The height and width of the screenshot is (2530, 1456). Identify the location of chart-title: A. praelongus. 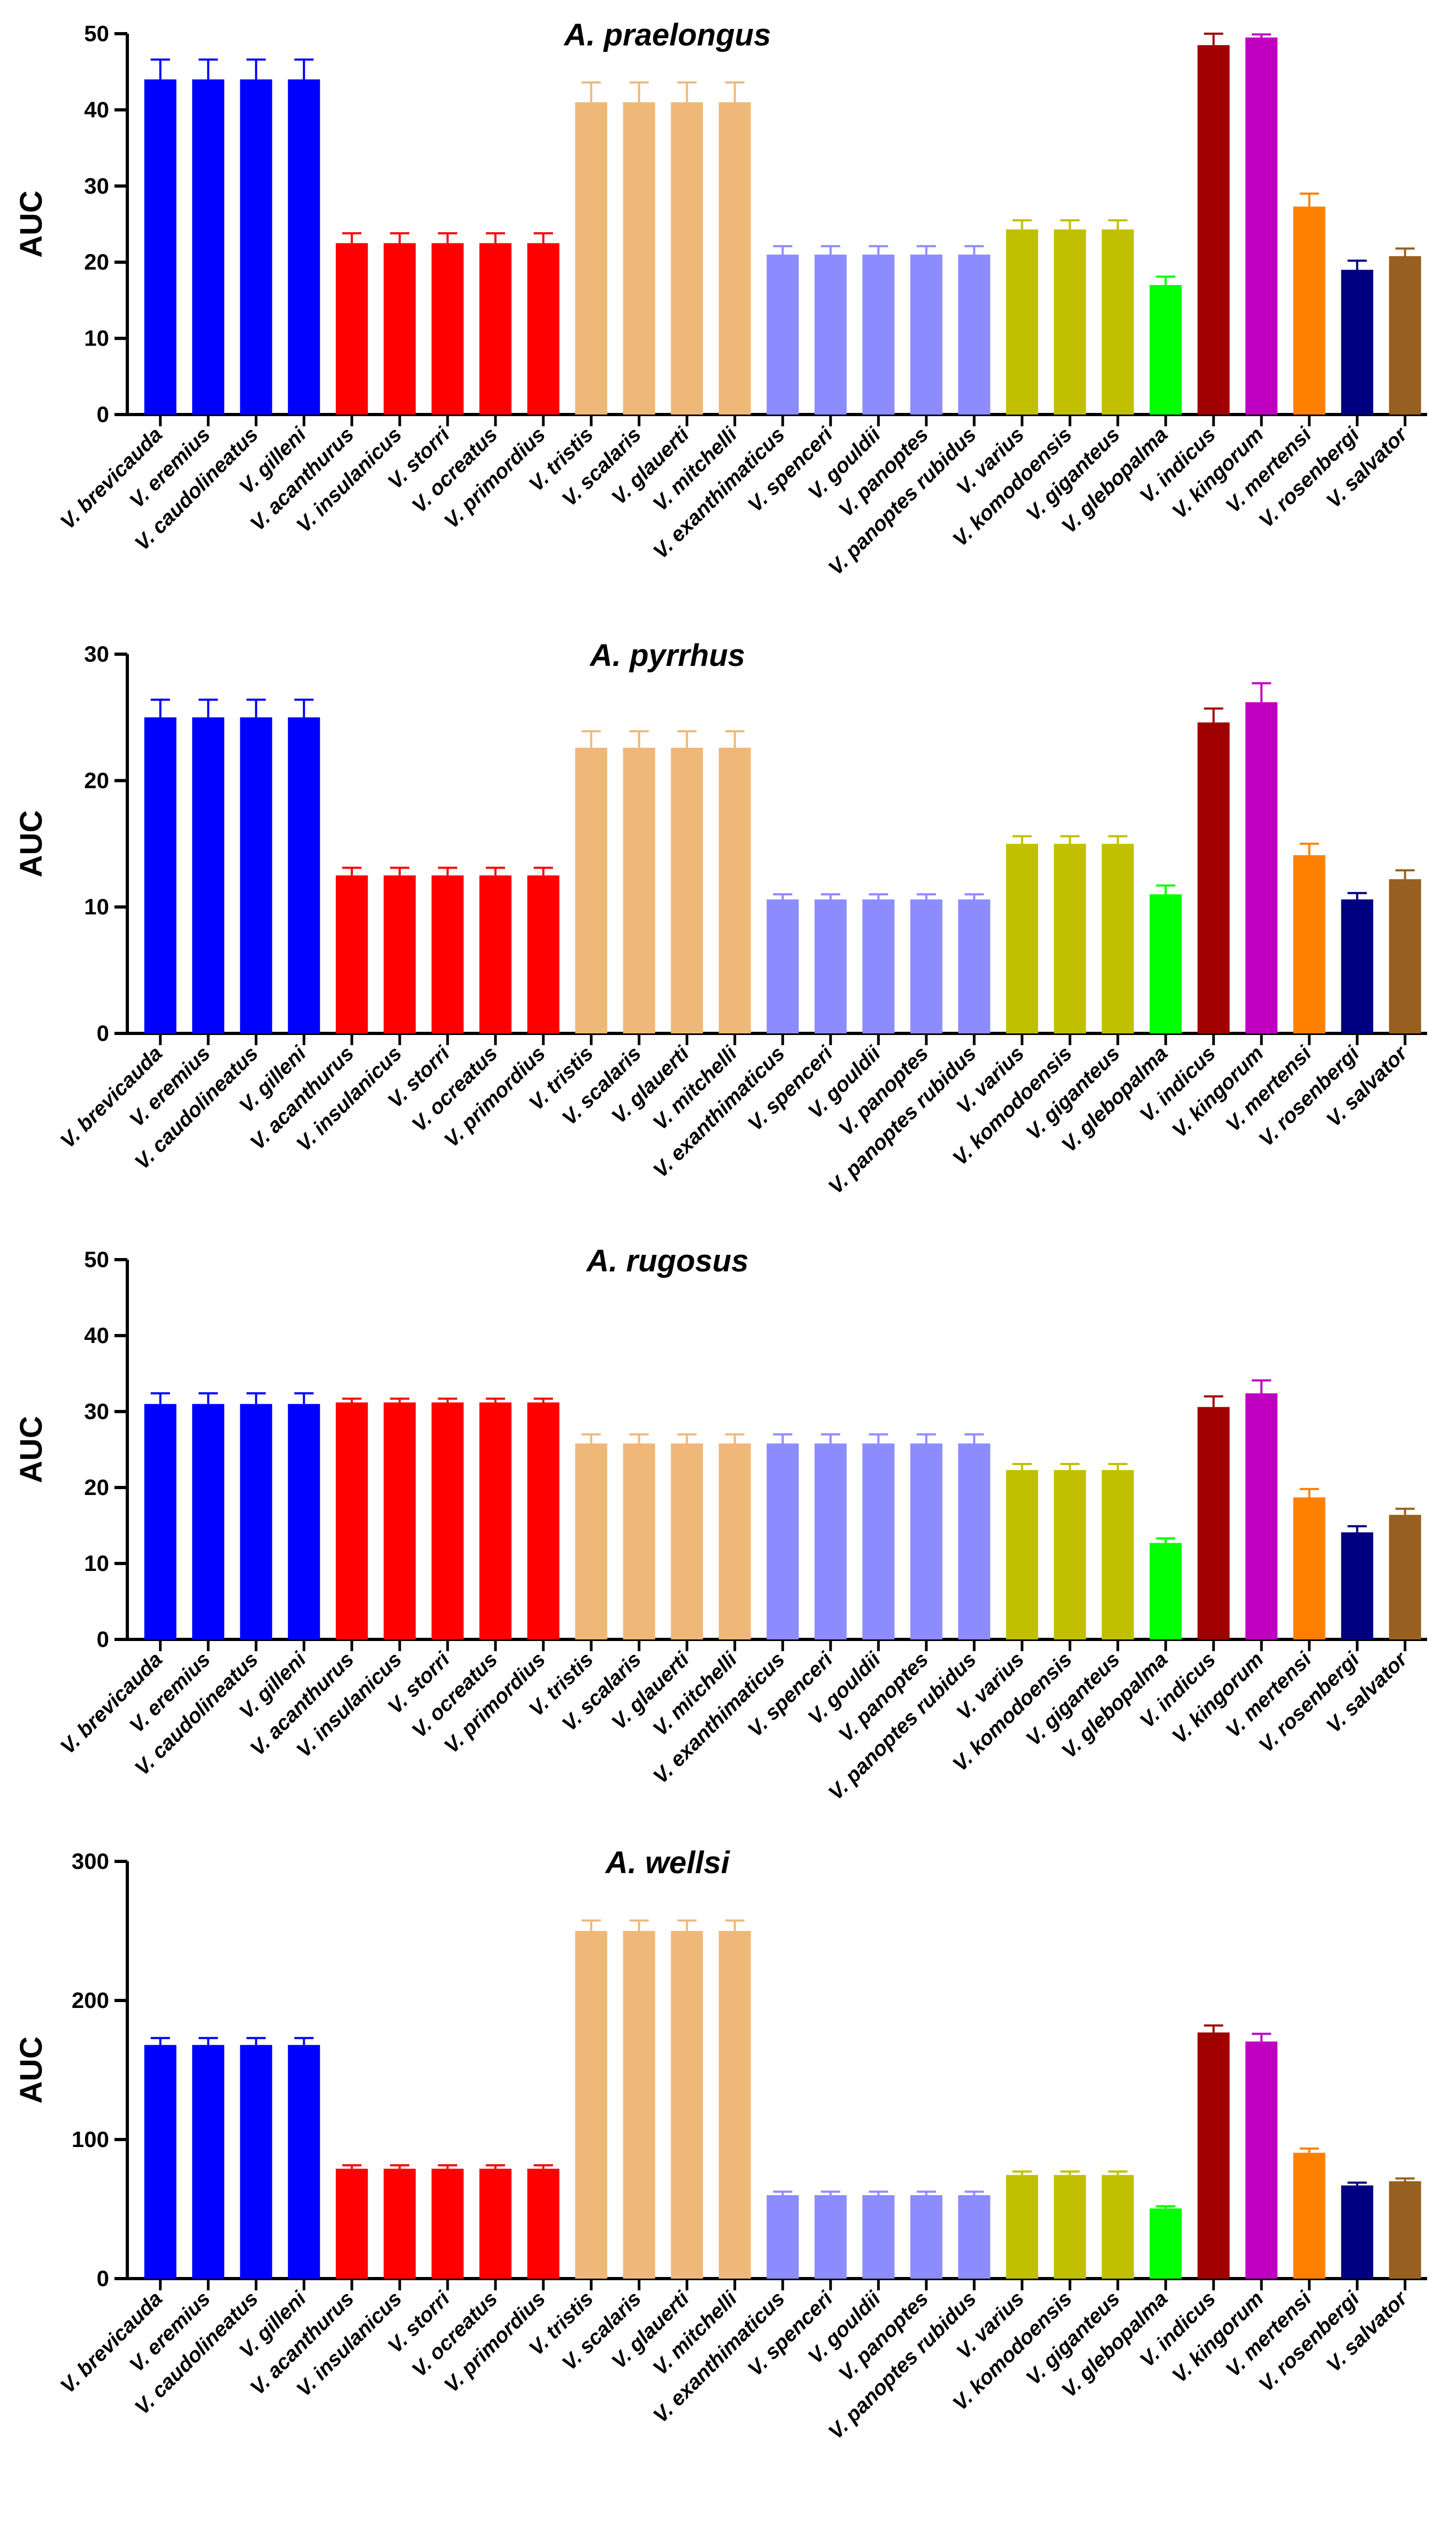
(667, 35).